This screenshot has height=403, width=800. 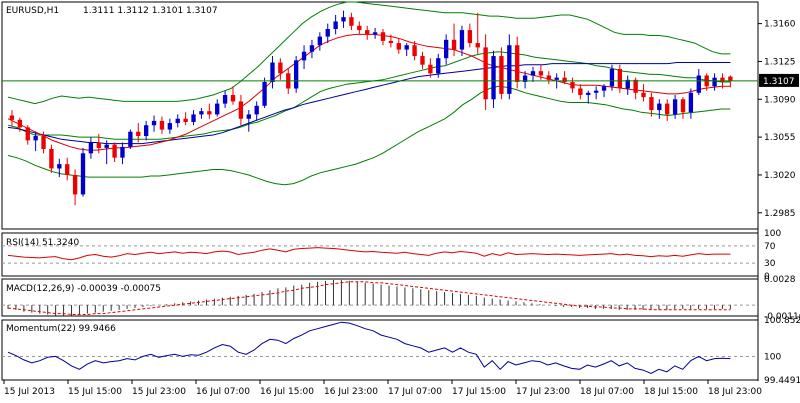 What do you see at coordinates (369, 348) in the screenshot?
I see `momentum-line` at bounding box center [369, 348].